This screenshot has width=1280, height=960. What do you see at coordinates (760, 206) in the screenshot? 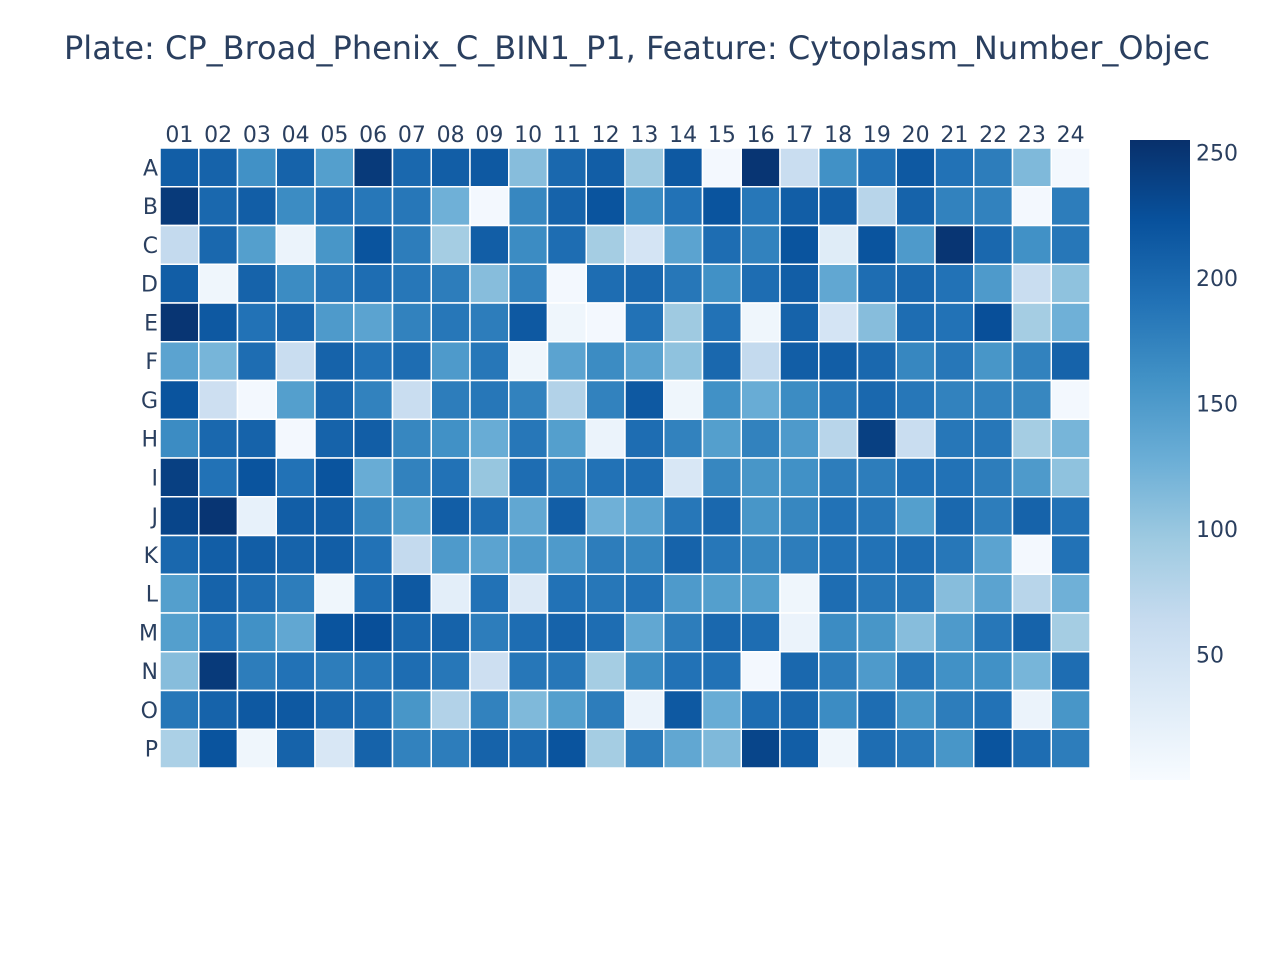
I see `heatmap-cell-B16` at bounding box center [760, 206].